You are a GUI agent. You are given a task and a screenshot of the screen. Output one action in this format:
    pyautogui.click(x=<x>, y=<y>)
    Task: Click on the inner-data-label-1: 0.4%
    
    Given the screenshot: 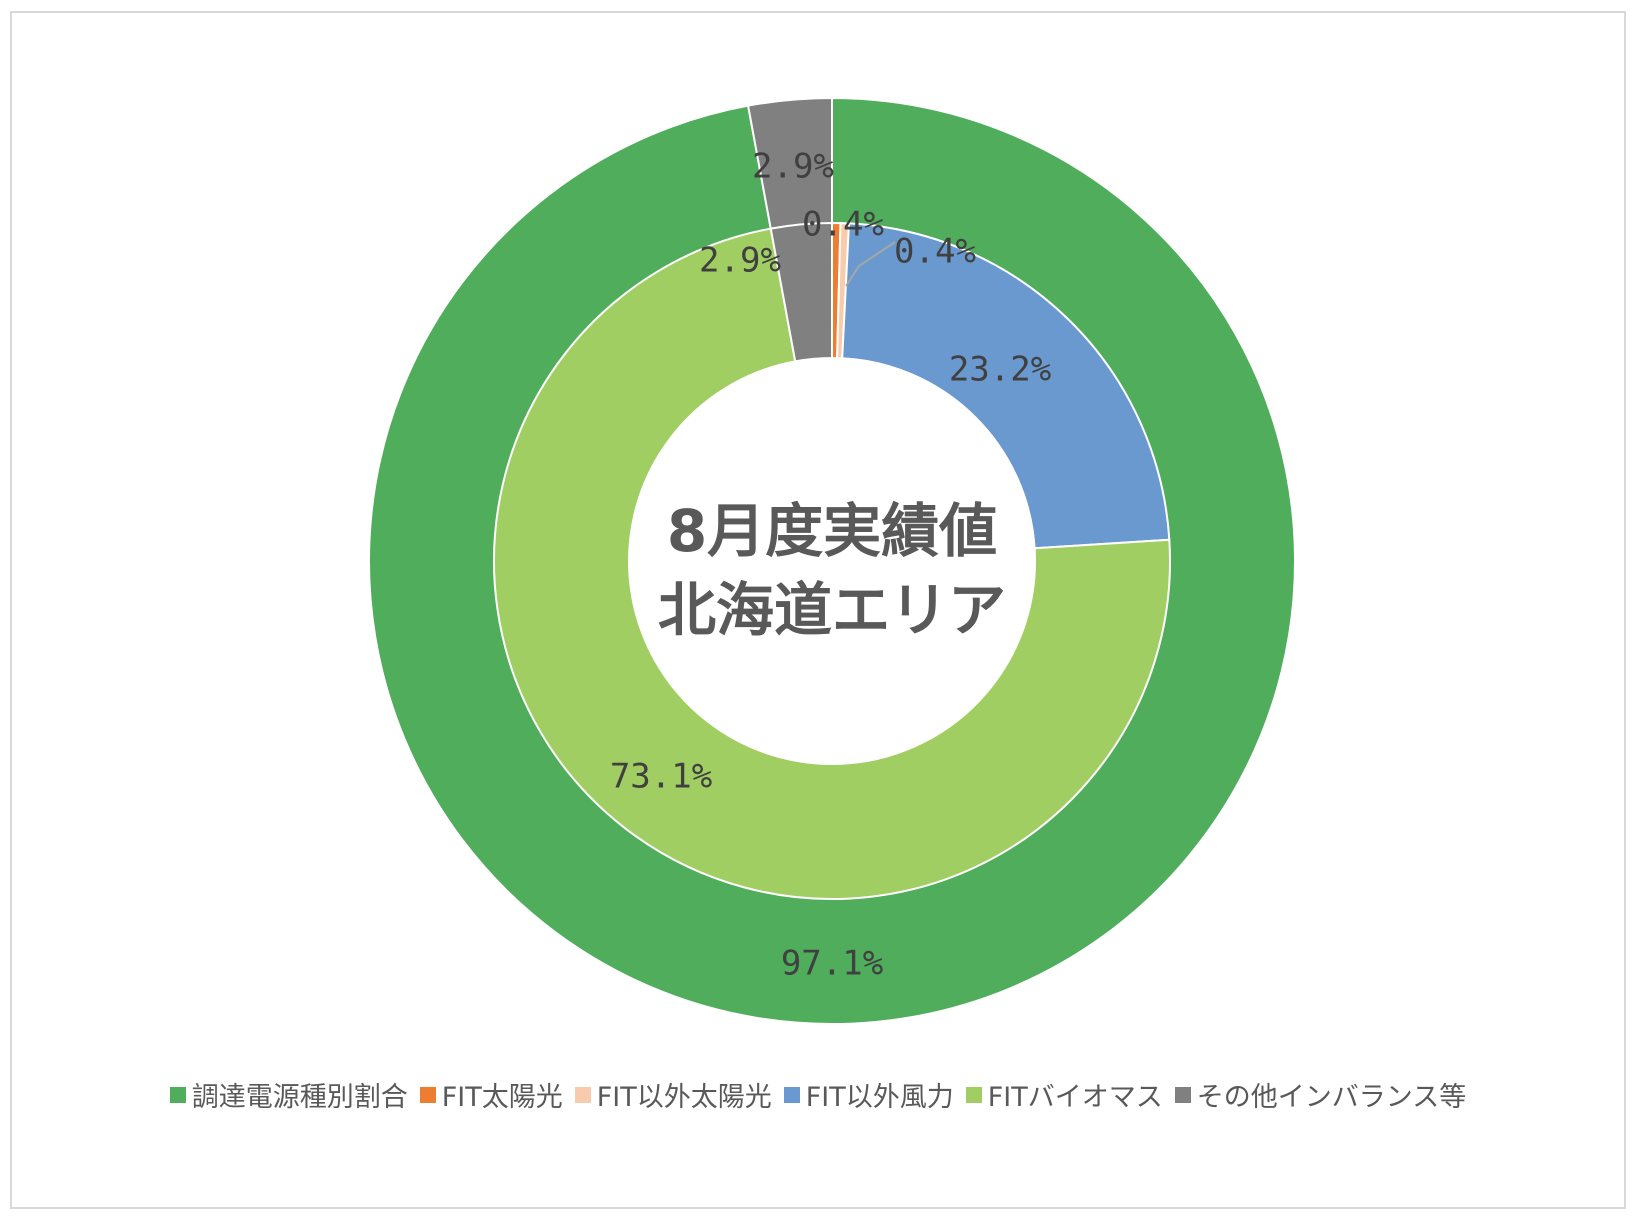 What is the action you would take?
    pyautogui.click(x=843, y=225)
    